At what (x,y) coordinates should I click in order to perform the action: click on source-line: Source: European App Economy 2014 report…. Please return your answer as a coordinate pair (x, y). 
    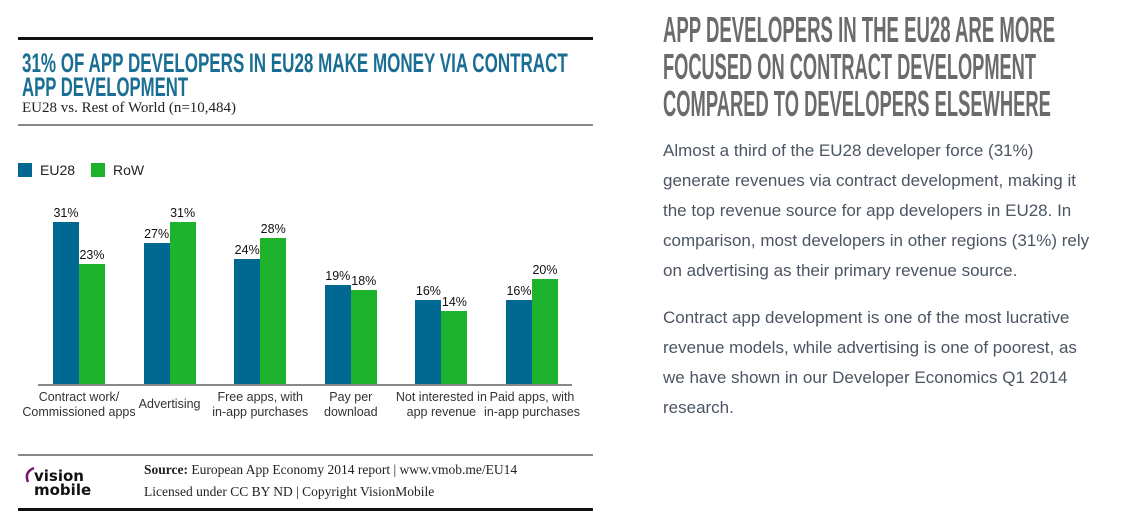
    Looking at the image, I should click on (330, 470).